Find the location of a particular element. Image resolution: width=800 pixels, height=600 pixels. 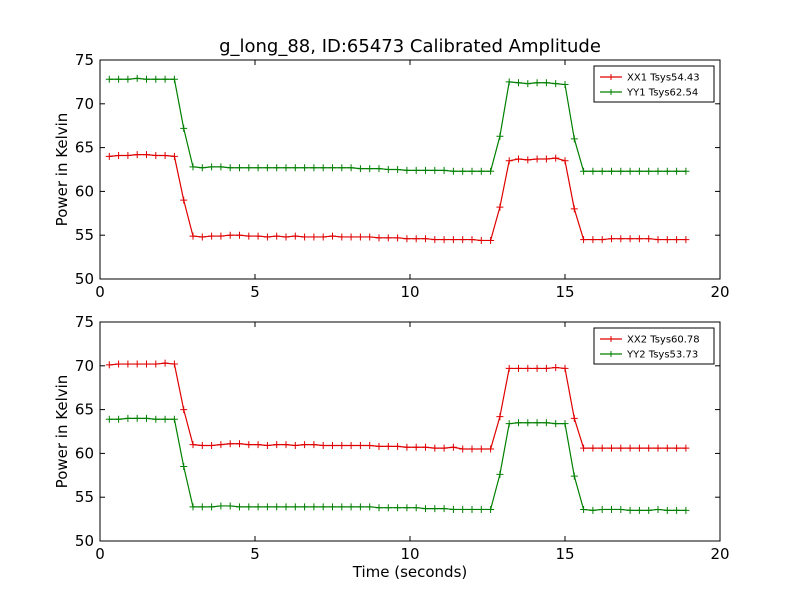

y-tick-label: 75 is located at coordinates (84, 60).